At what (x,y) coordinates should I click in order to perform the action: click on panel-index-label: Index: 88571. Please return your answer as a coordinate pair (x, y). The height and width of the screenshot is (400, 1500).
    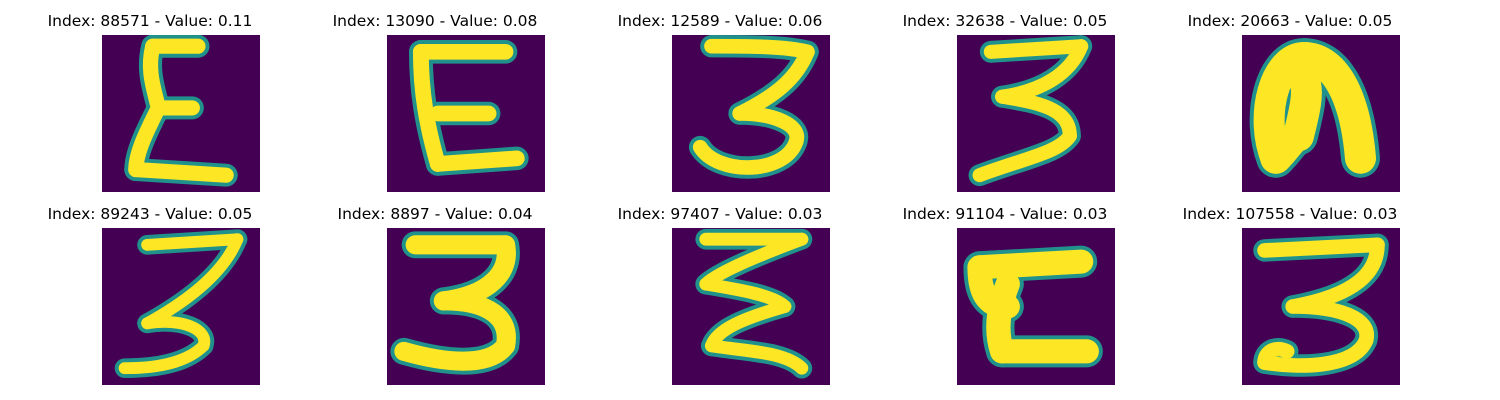
    Looking at the image, I should click on (98, 21).